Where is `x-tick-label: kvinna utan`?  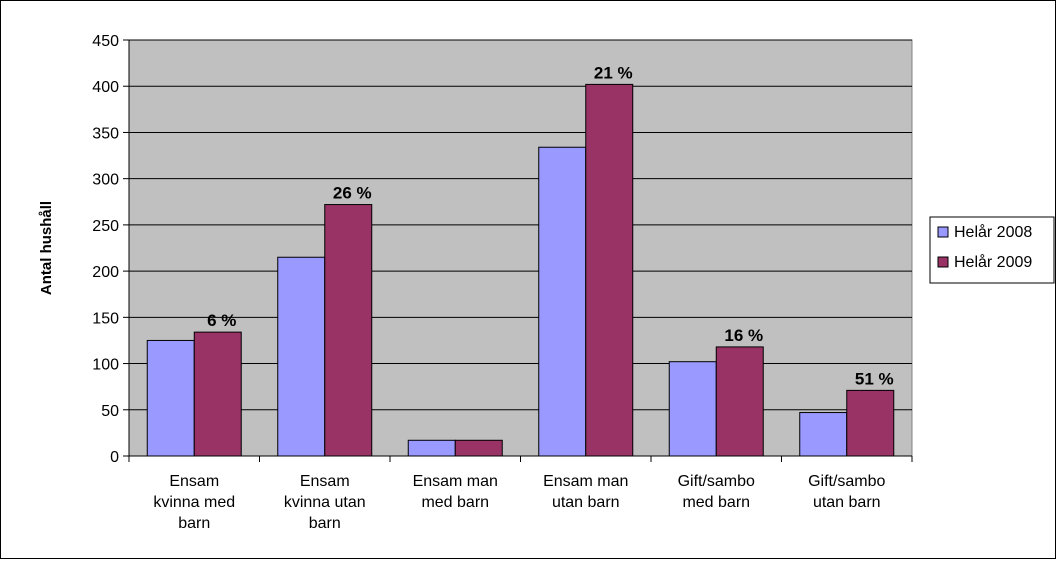
x-tick-label: kvinna utan is located at coordinates (325, 502).